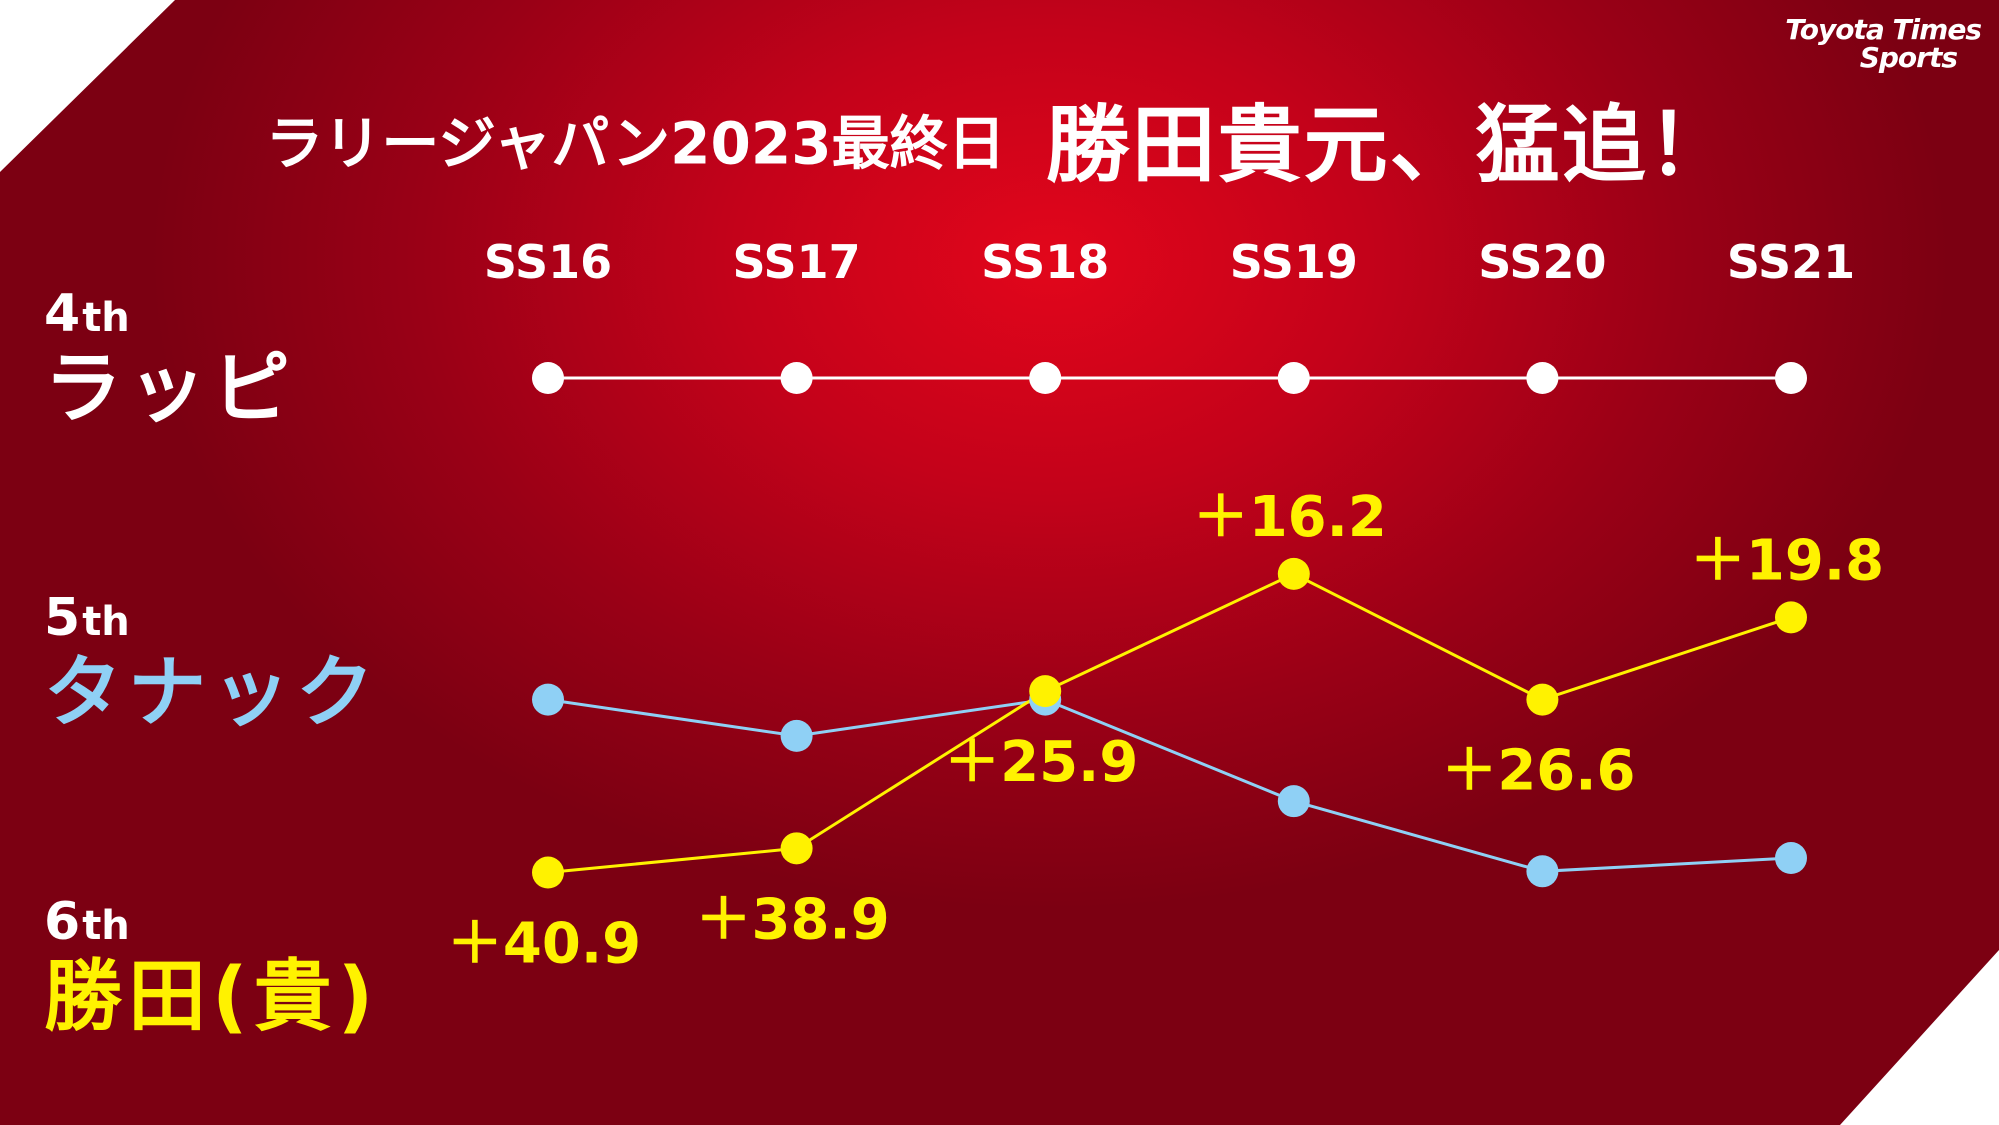 Image resolution: width=1999 pixels, height=1125 pixels. I want to click on x-tick-label: SS20, so click(1542, 262).